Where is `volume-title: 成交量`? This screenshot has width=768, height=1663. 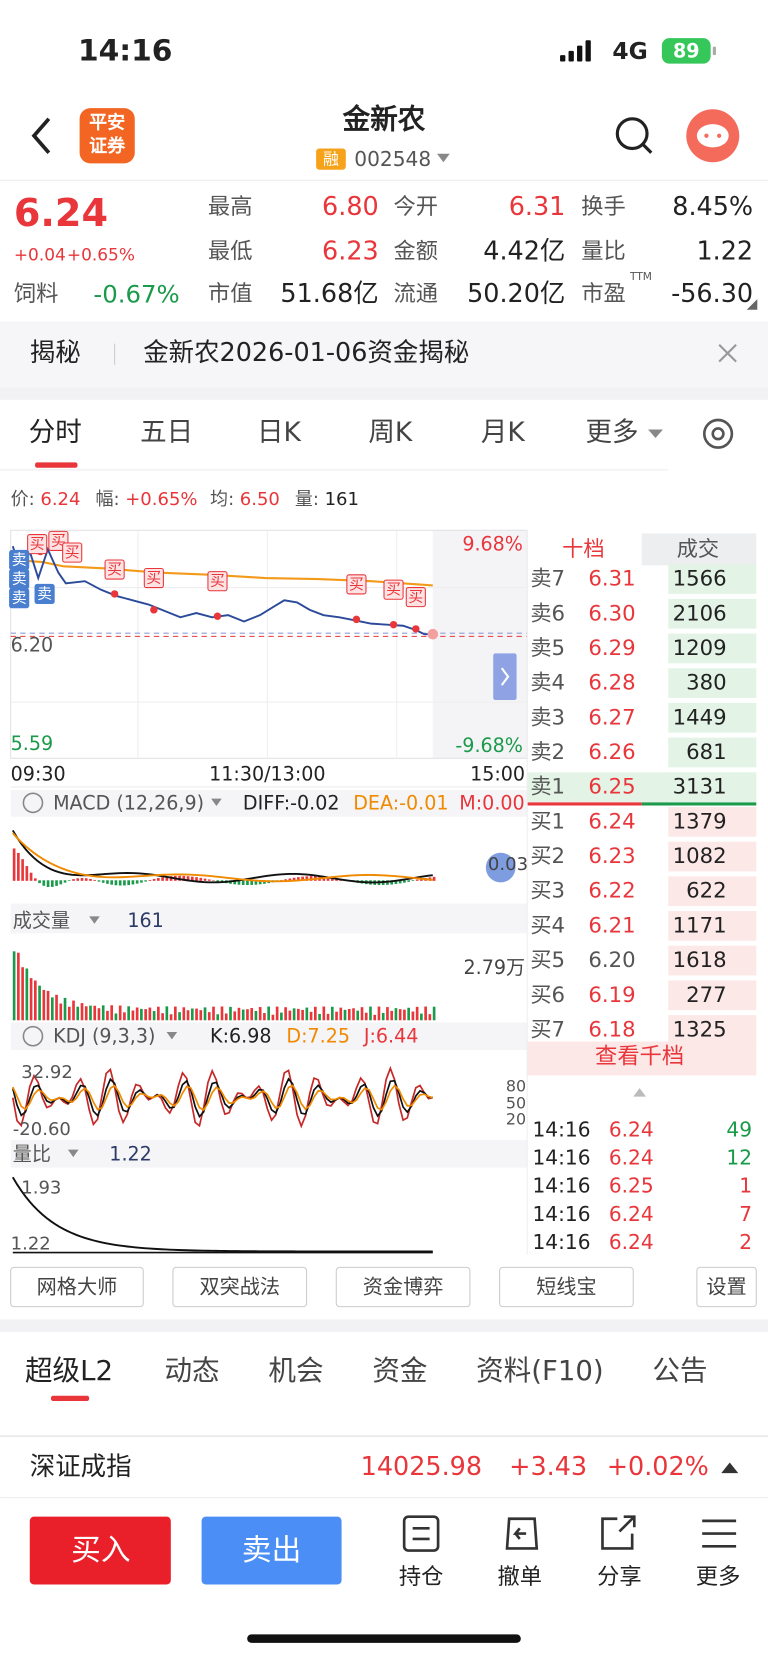 volume-title: 成交量 is located at coordinates (41, 920).